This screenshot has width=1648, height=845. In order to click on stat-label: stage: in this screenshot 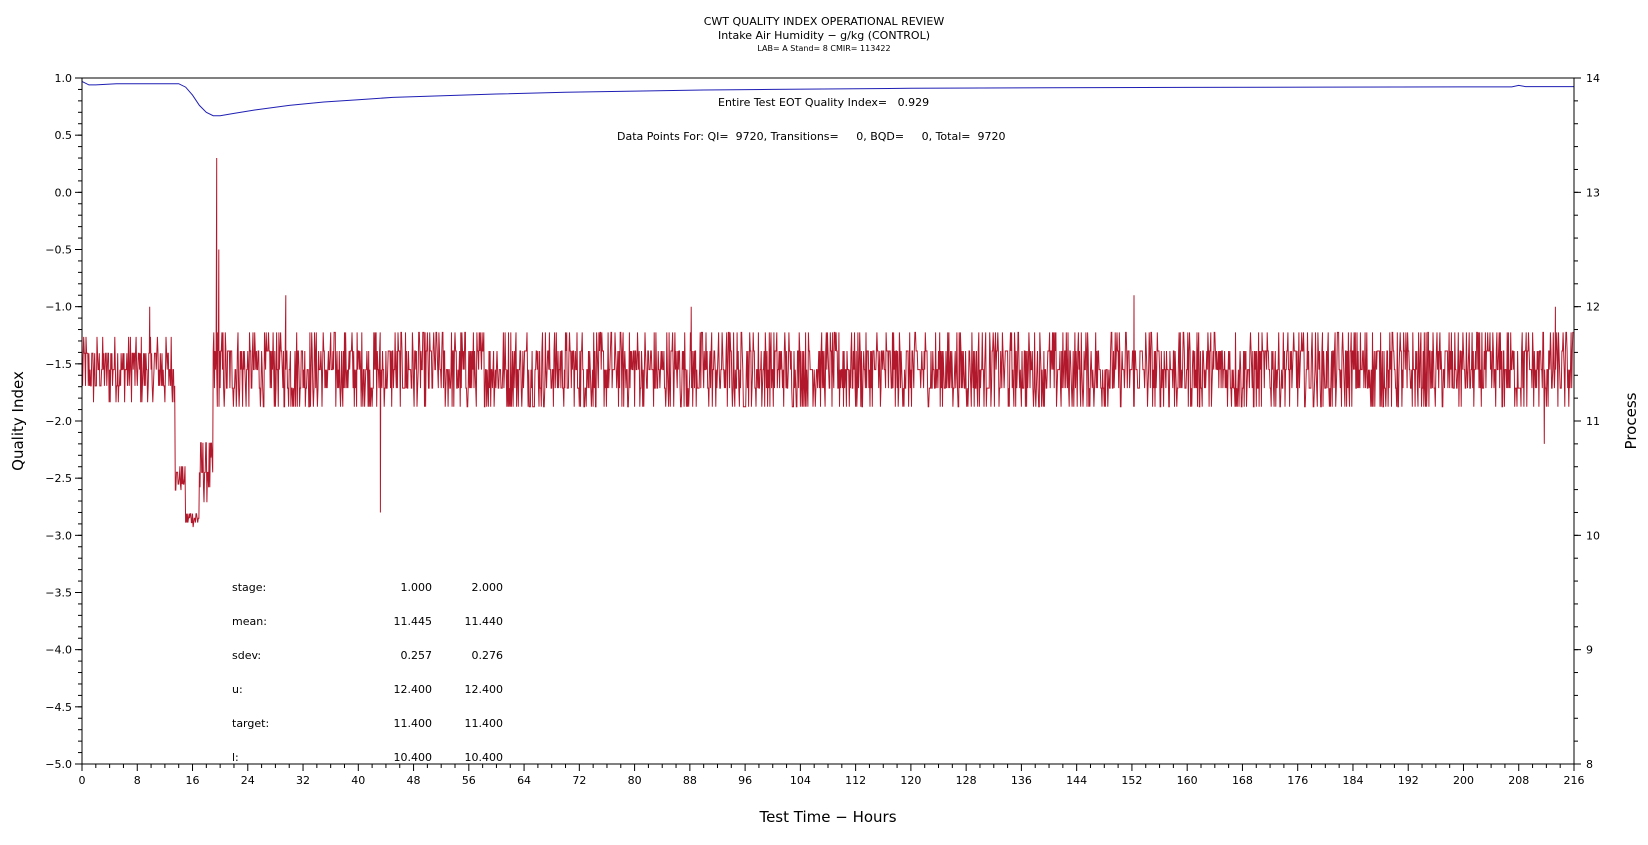, I will do `click(249, 587)`.